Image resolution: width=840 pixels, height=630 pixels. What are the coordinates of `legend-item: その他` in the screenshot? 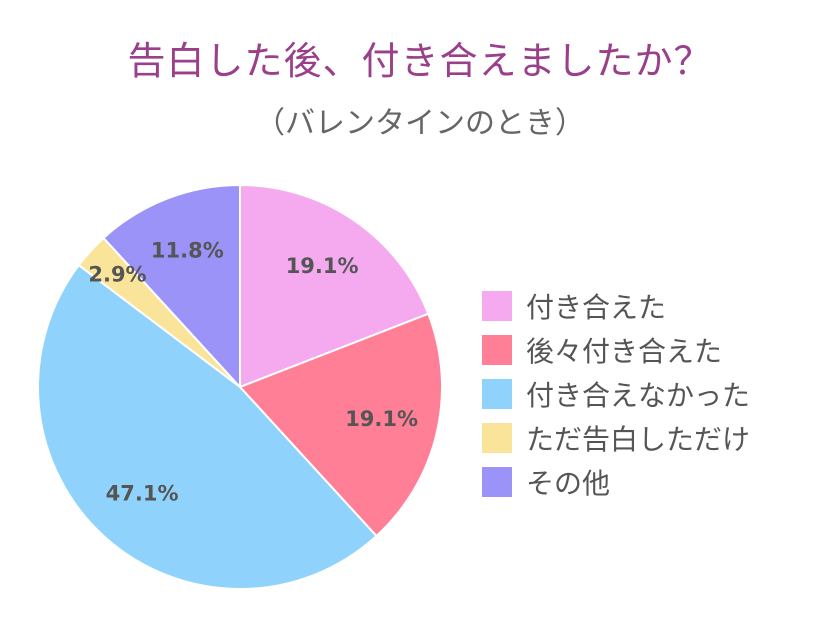 It's located at (616, 482).